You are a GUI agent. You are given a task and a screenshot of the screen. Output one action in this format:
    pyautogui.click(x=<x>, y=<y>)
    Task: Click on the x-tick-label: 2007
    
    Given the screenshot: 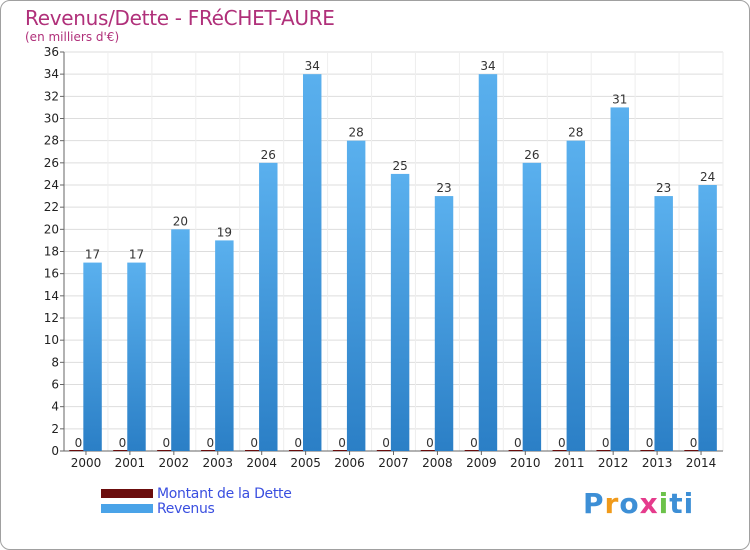 What is the action you would take?
    pyautogui.click(x=393, y=463)
    